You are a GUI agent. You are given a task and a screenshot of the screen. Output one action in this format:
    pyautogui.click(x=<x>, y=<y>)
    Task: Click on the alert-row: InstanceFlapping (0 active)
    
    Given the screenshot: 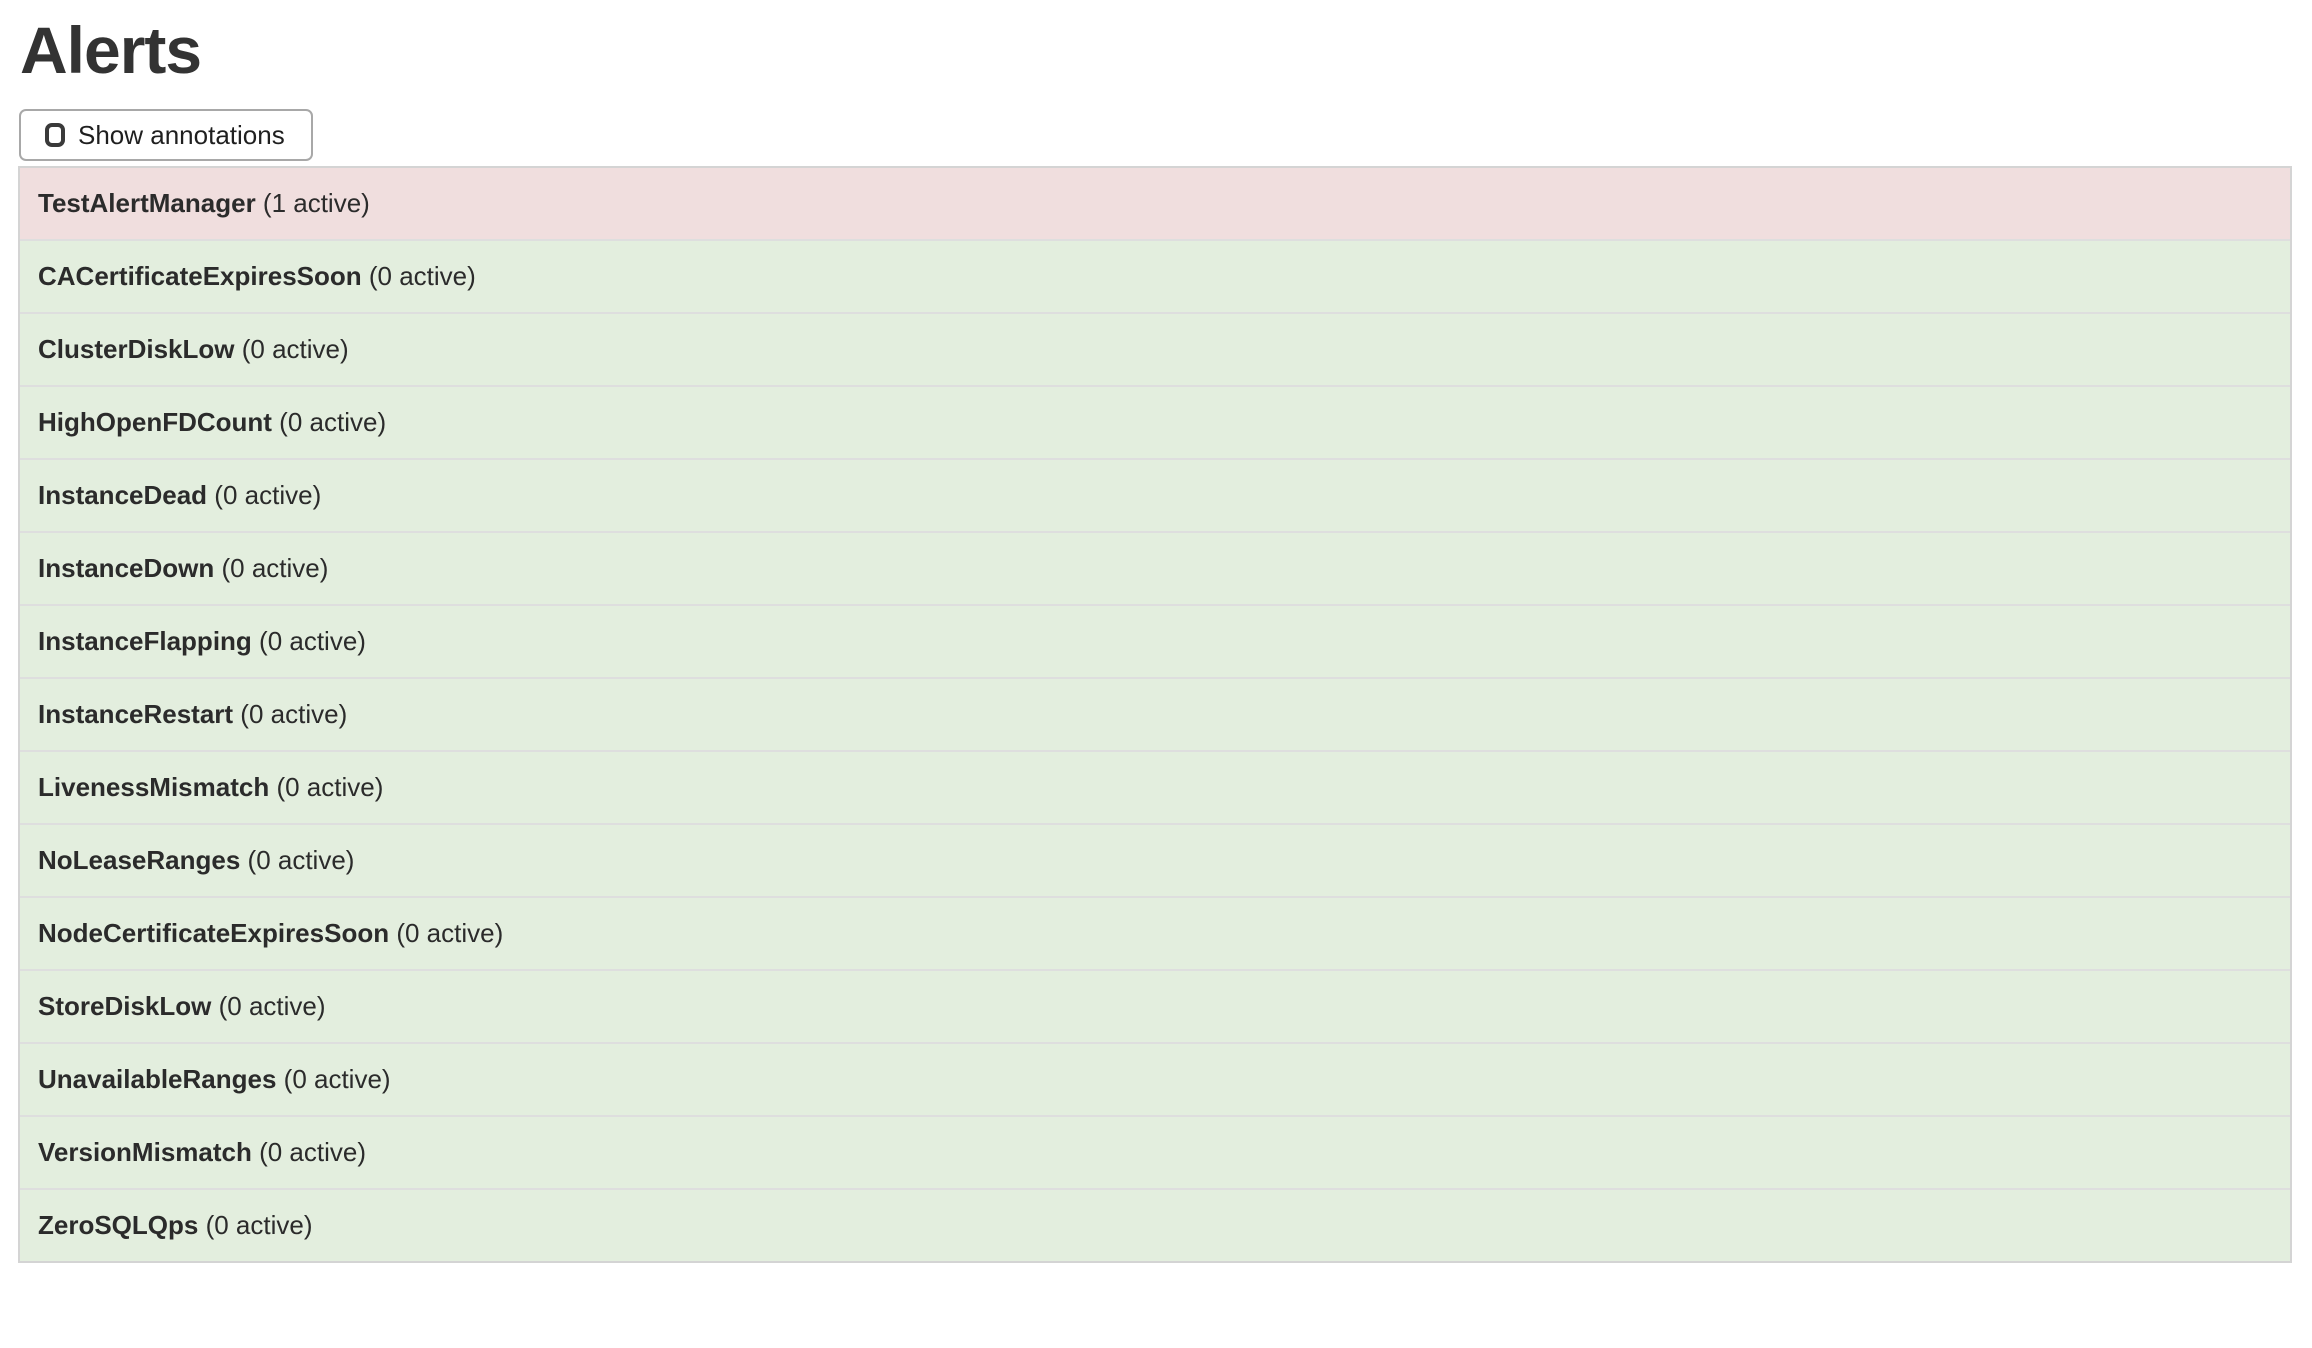 What is the action you would take?
    pyautogui.click(x=1155, y=643)
    